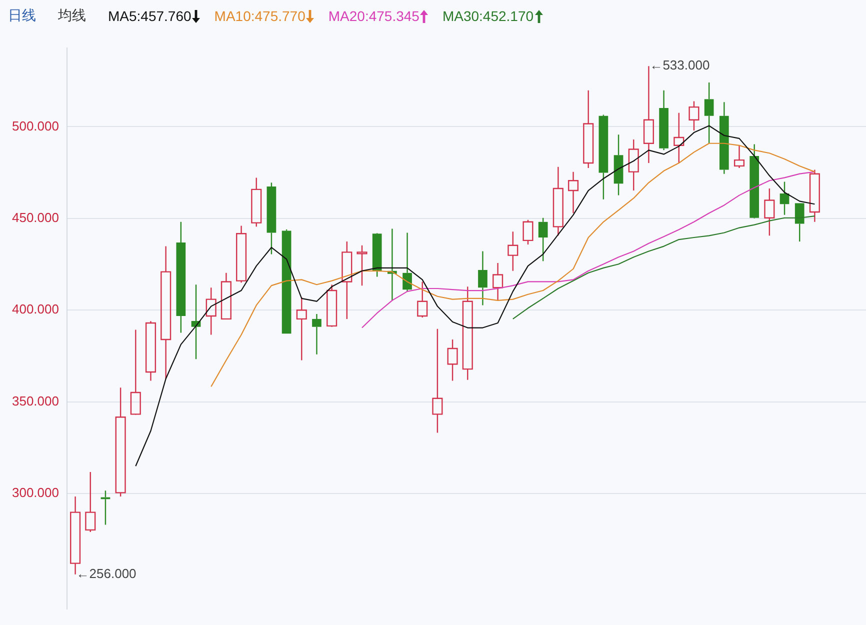  What do you see at coordinates (680, 65) in the screenshot?
I see `annotation: ←533.000` at bounding box center [680, 65].